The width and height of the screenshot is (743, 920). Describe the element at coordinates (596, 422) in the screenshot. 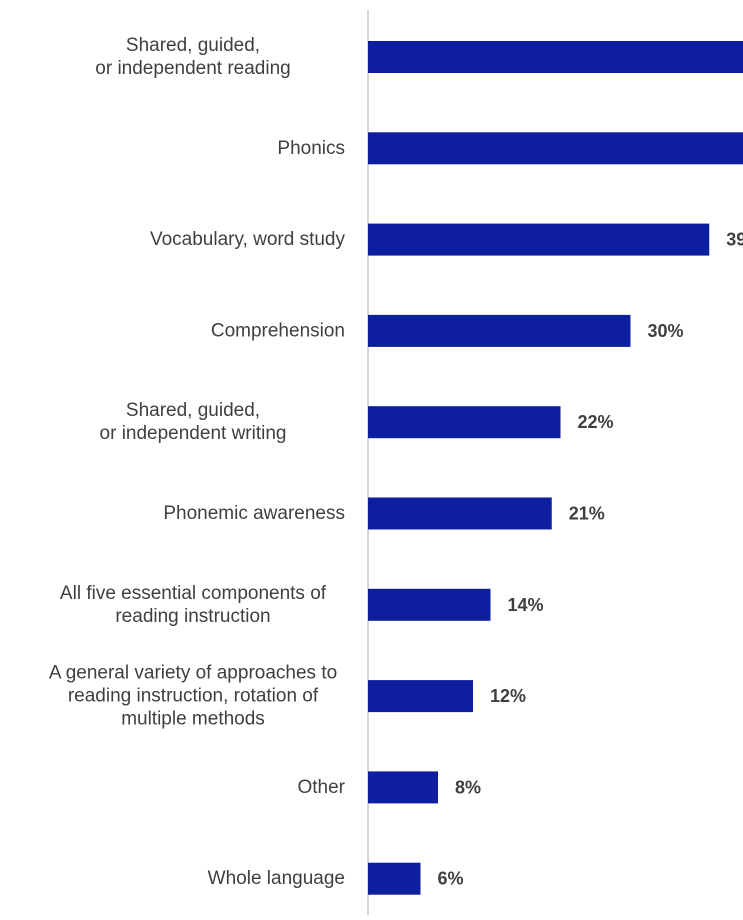

I see `bar-value-label: 22%` at that location.